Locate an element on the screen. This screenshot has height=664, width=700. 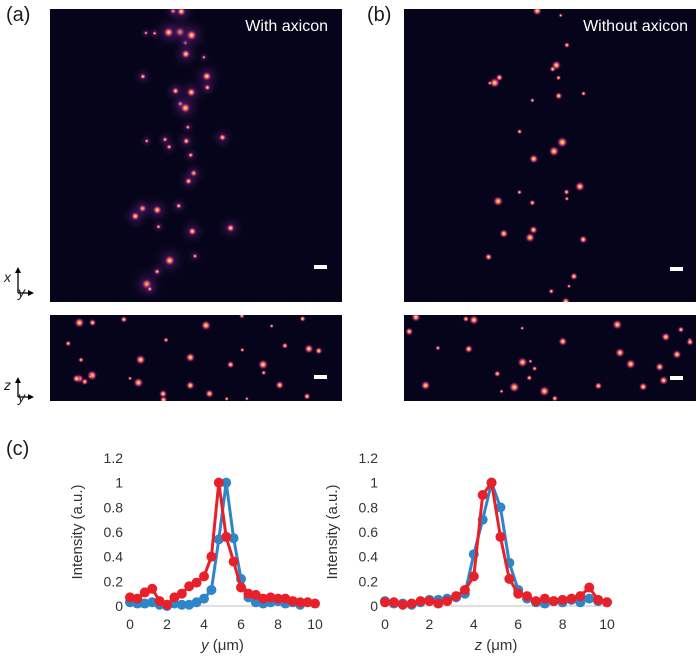
title-with-axicon: With axicon is located at coordinates (286, 26).